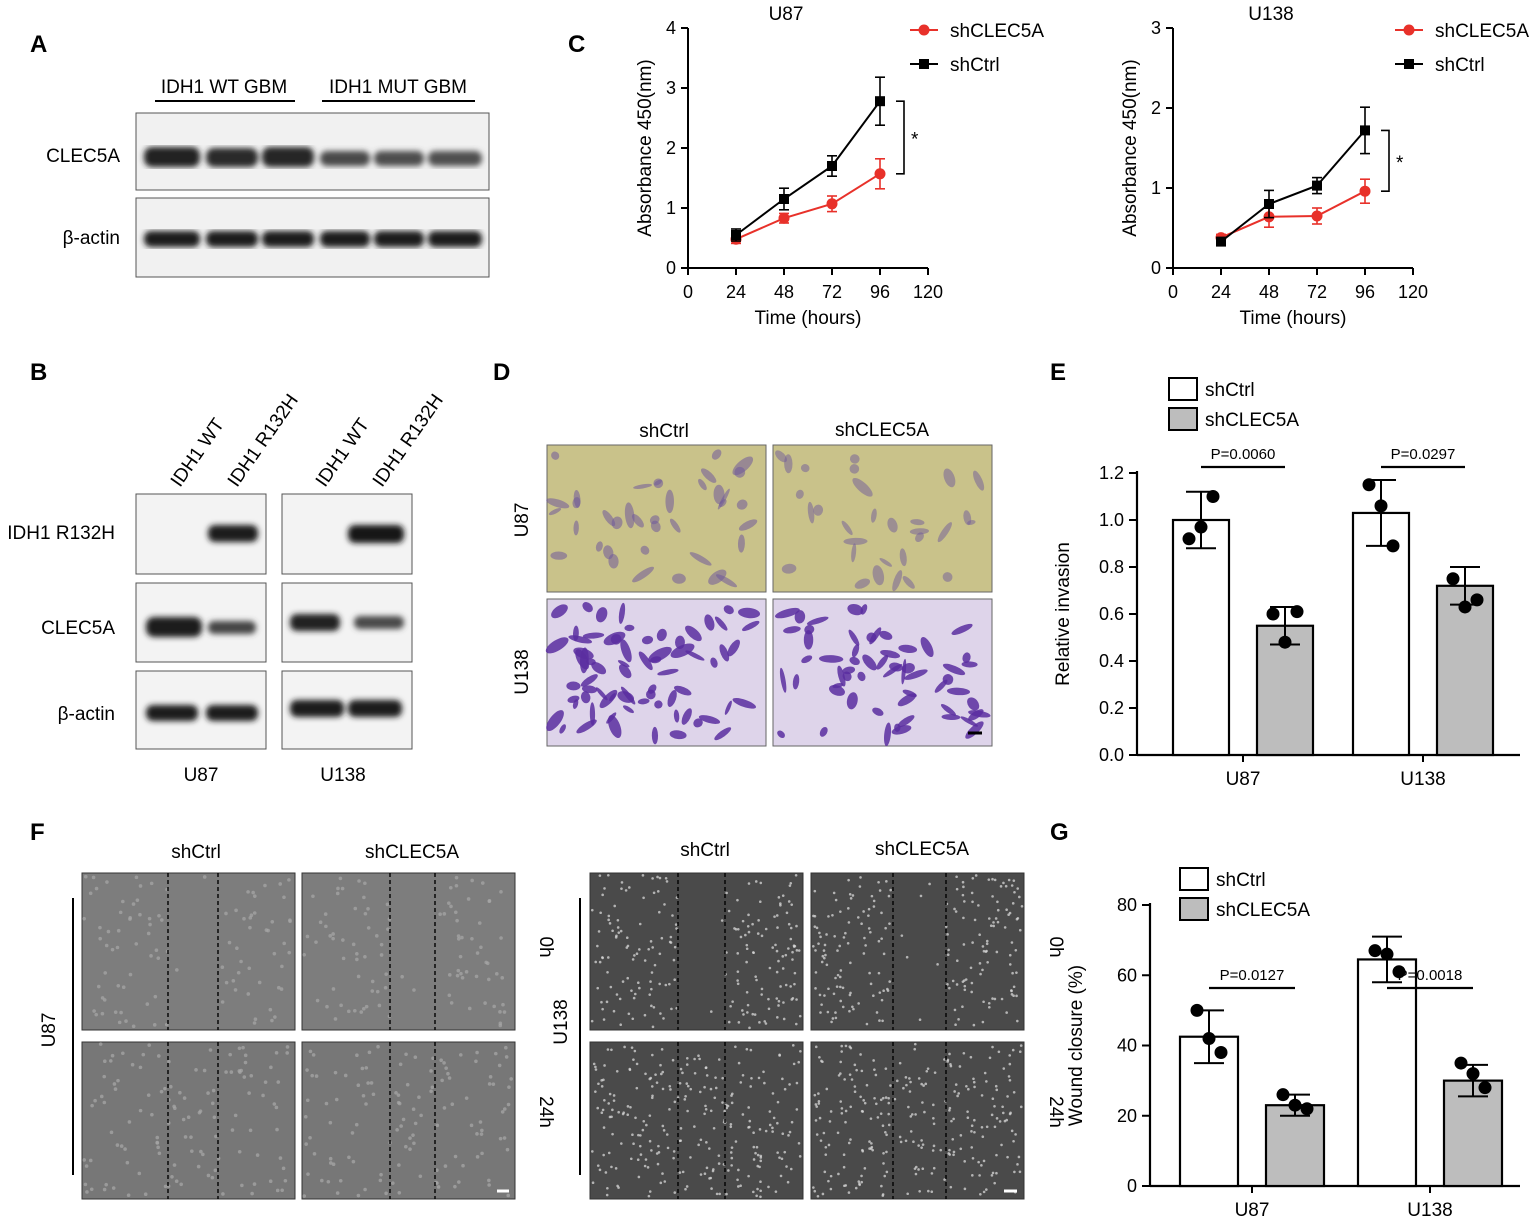  Describe the element at coordinates (412, 852) in the screenshot. I see `panel-f-u87-col-shclec5a: shCLEC5A` at that location.